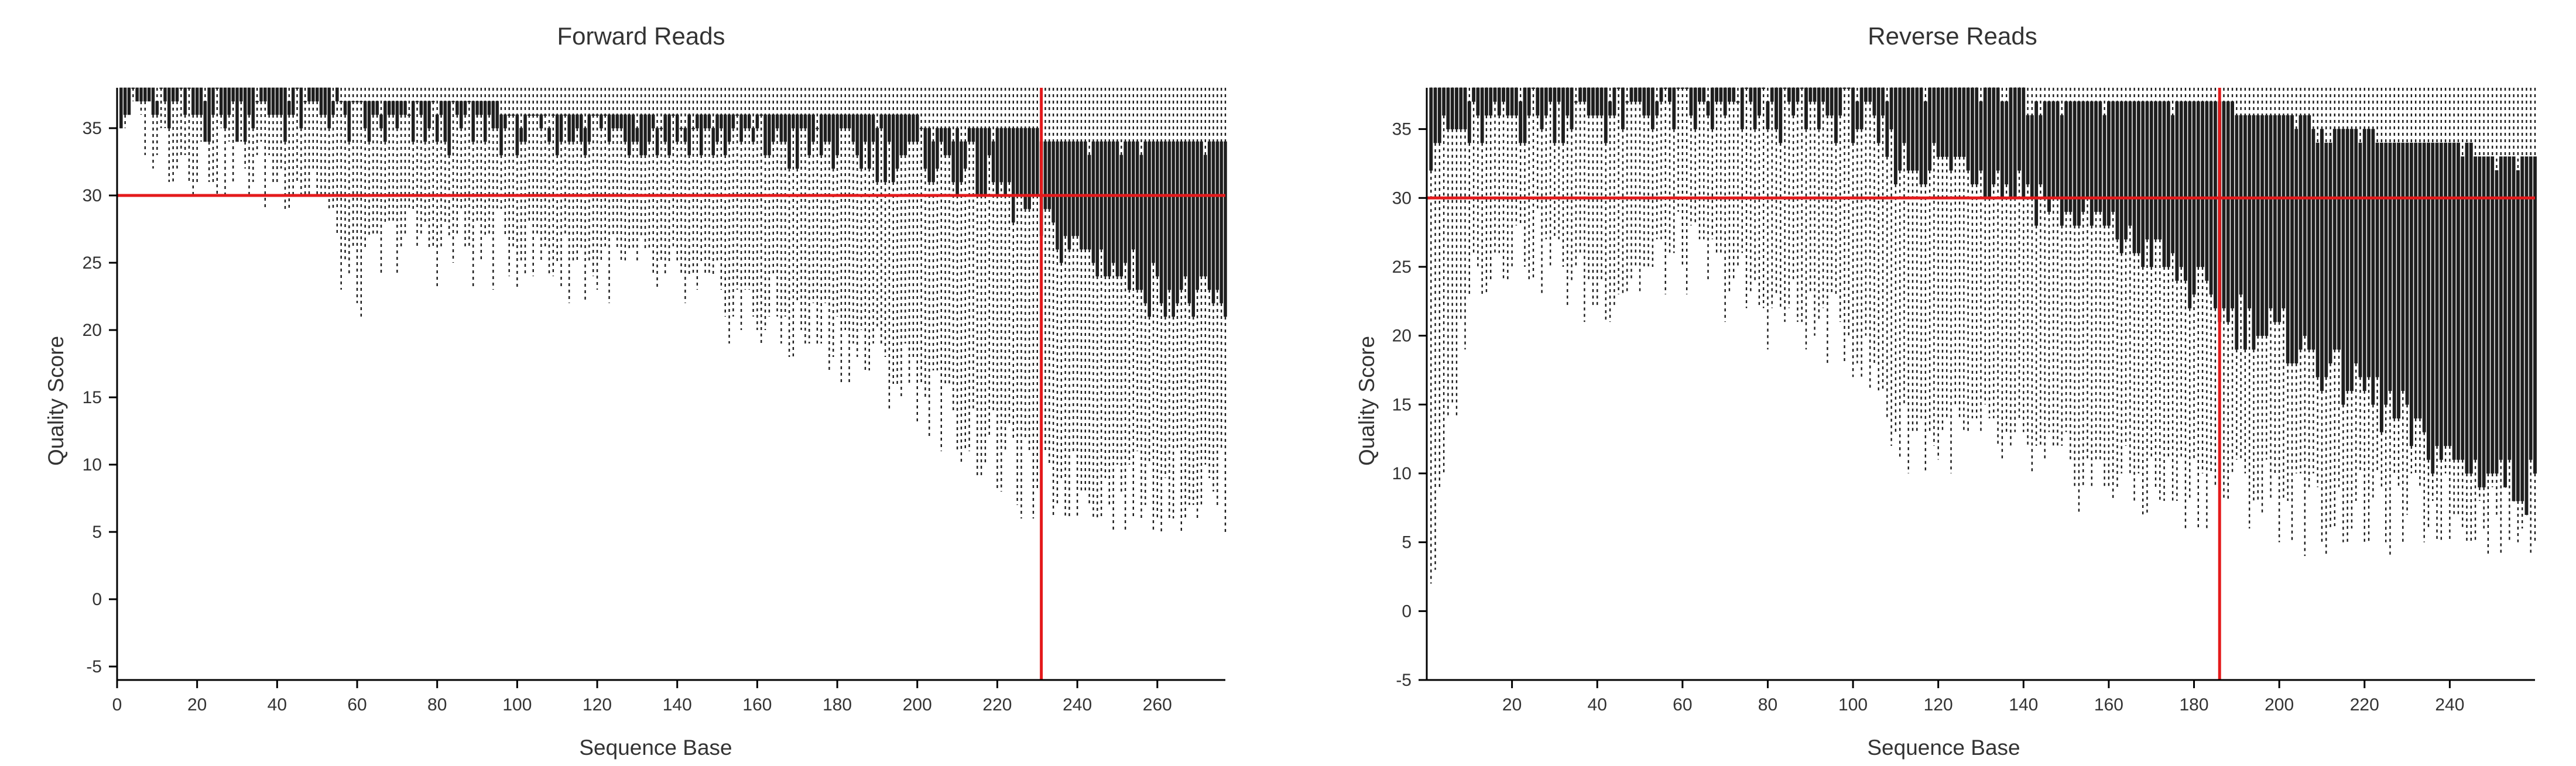  I want to click on y-tick-label: 25, so click(1402, 267).